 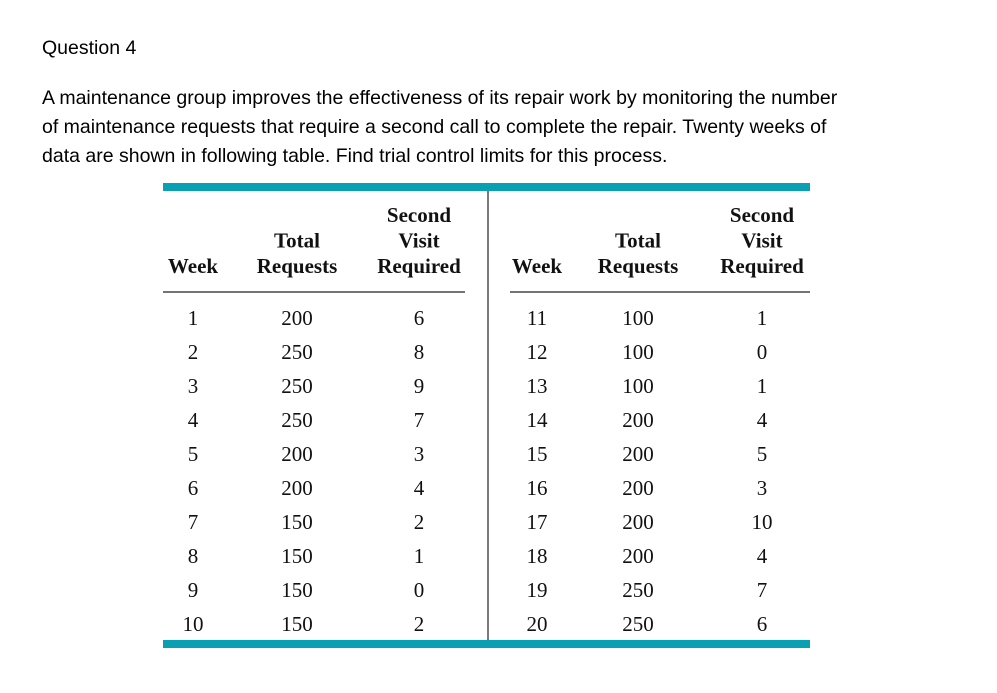 What do you see at coordinates (537, 624) in the screenshot?
I see `table-cell: 20` at bounding box center [537, 624].